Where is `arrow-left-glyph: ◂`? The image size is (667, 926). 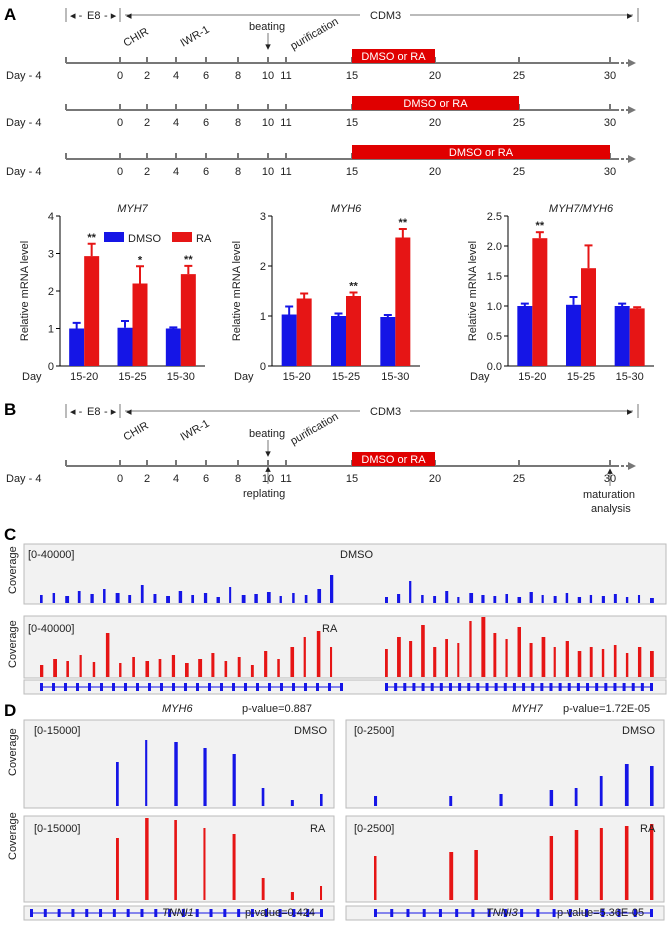
arrow-left-glyph: ◂ is located at coordinates (129, 412).